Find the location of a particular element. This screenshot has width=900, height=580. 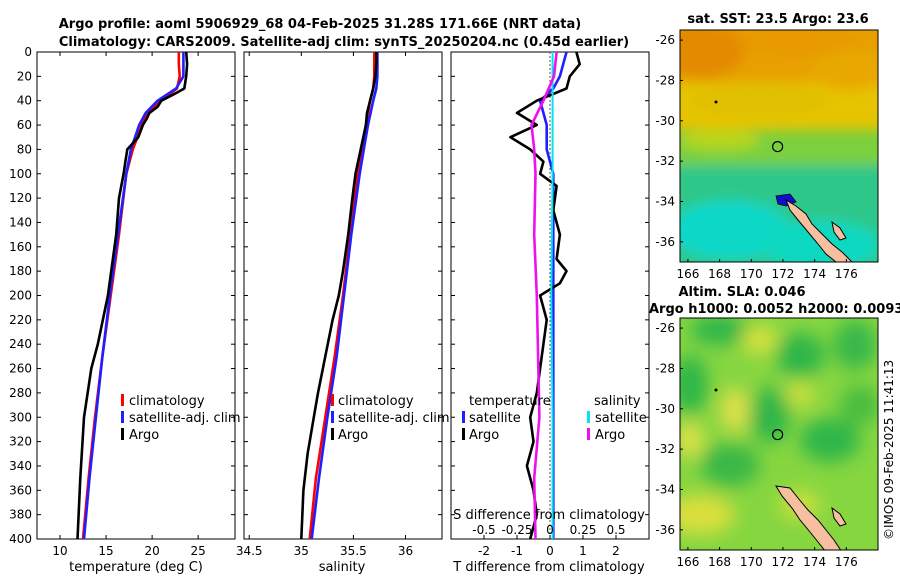

y-tick-label: 120 is located at coordinates (20, 198).